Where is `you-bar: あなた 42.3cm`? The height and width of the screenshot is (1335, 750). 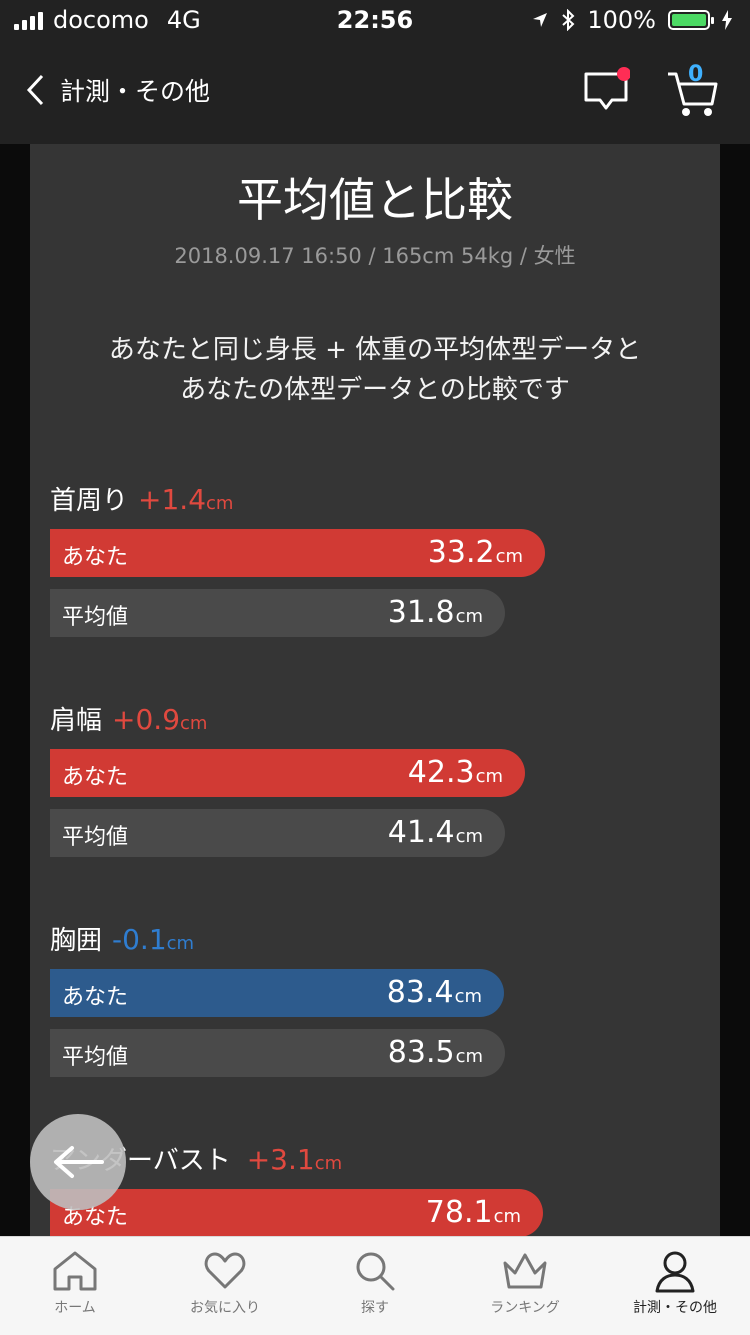 you-bar: あなた 42.3cm is located at coordinates (287, 773).